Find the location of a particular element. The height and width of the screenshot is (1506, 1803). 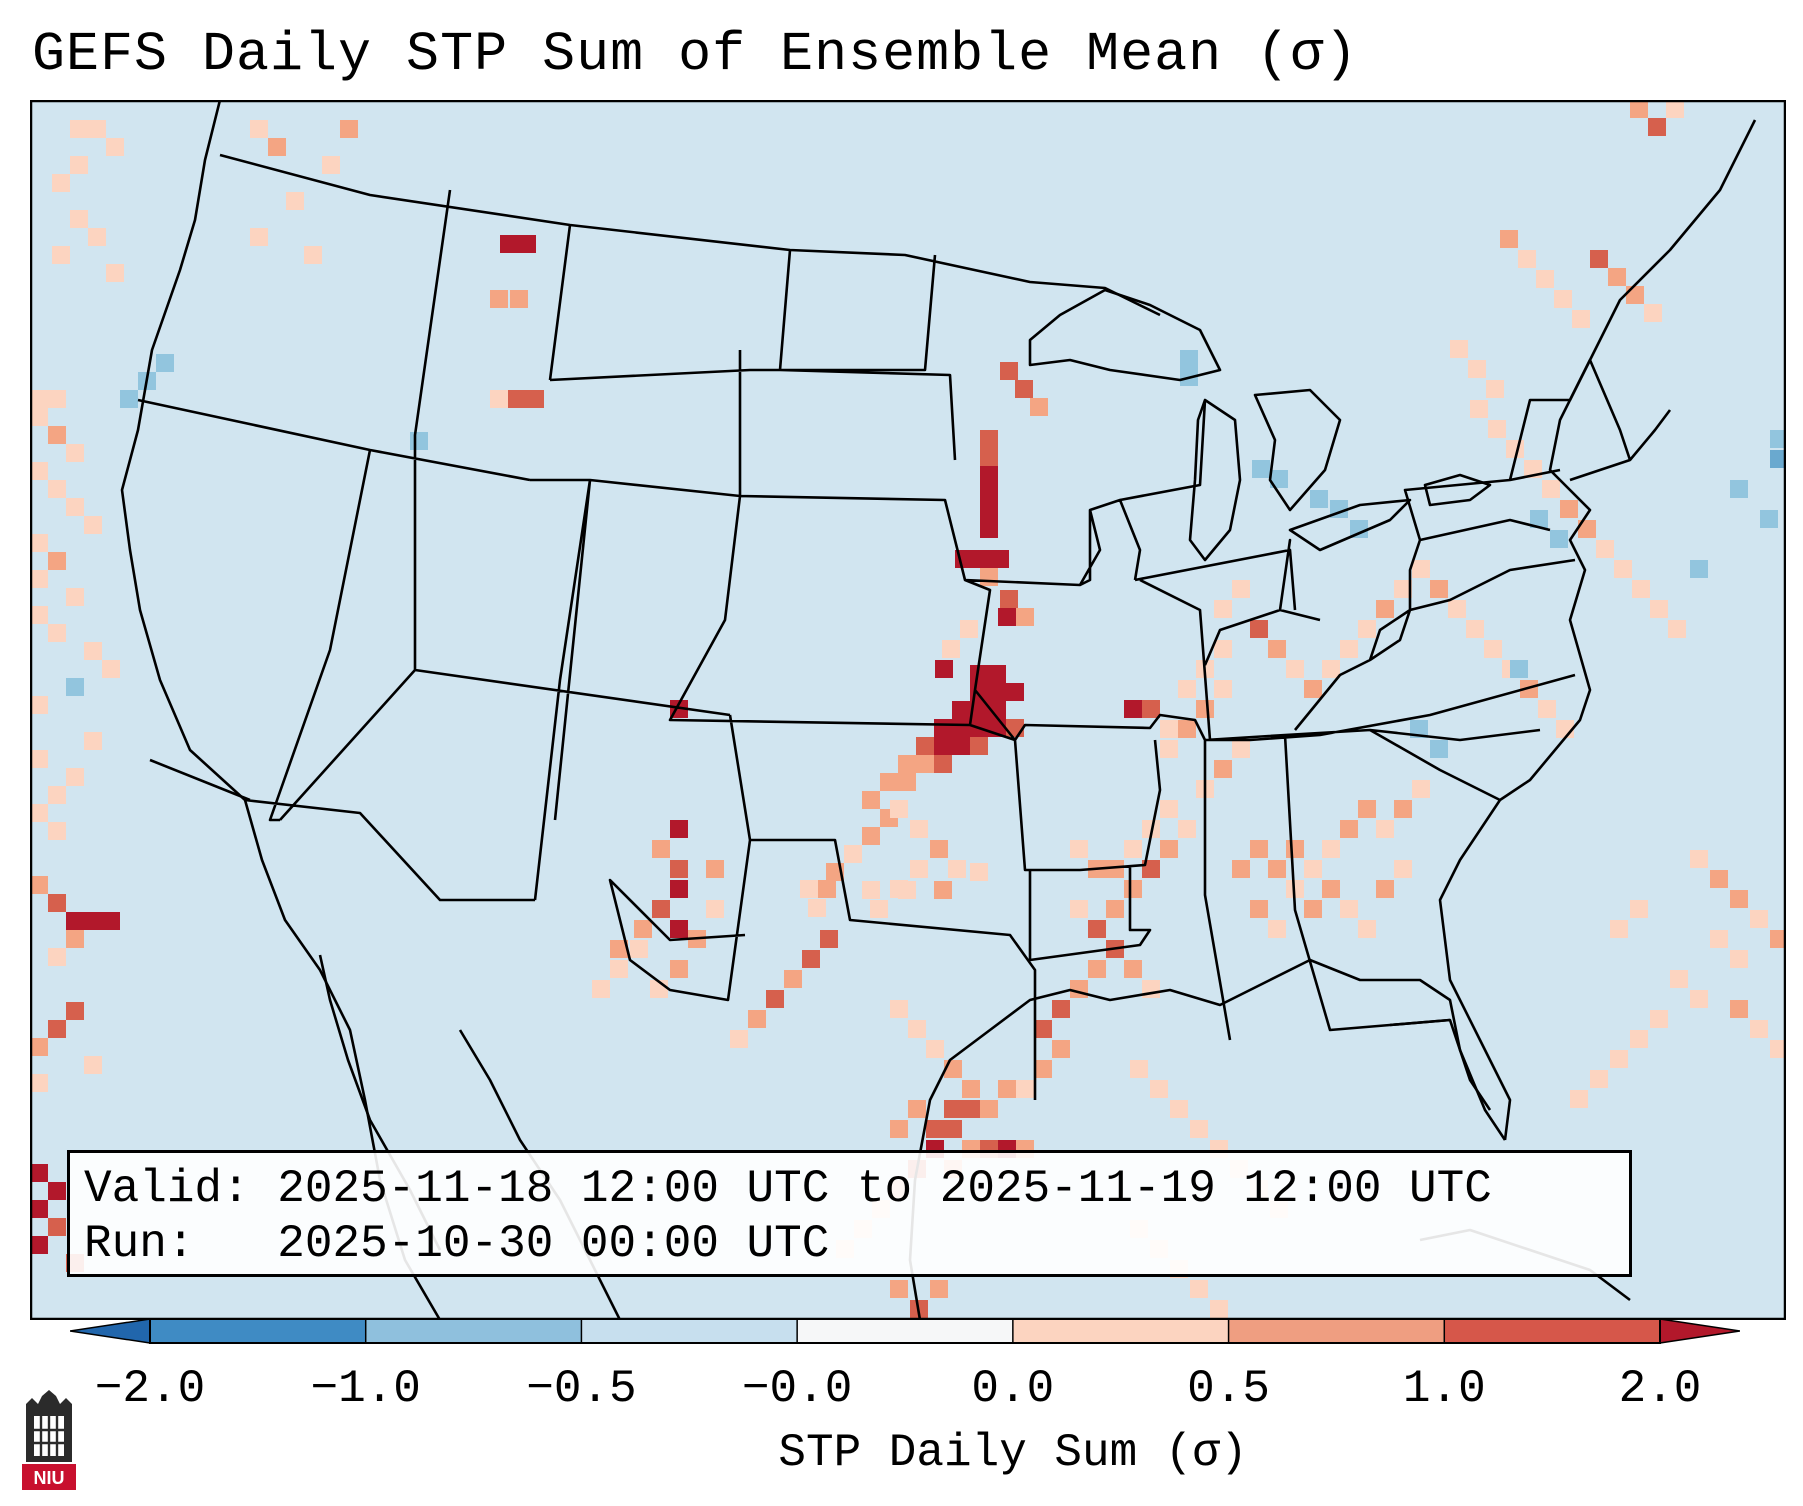

map-title: GEFS Daily STP Sum of Ensemble Mean (σ) is located at coordinates (695, 54).